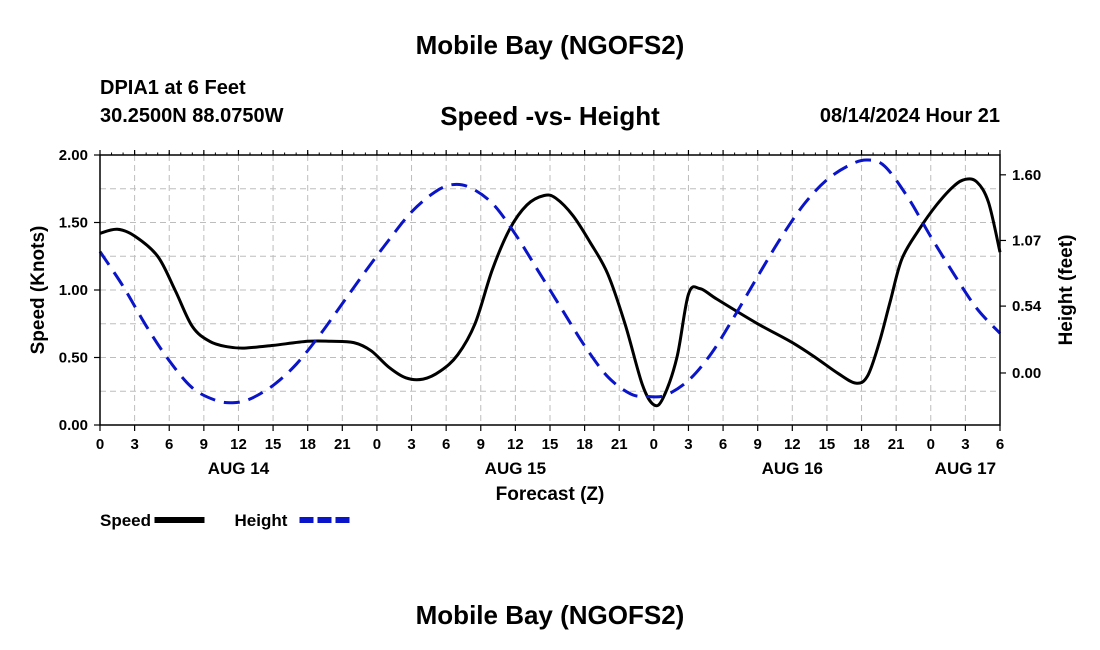  What do you see at coordinates (515, 468) in the screenshot?
I see `date-label: AUG 15` at bounding box center [515, 468].